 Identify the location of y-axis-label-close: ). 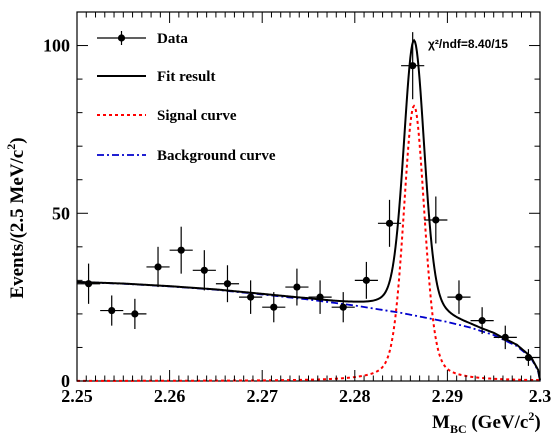
(17, 140).